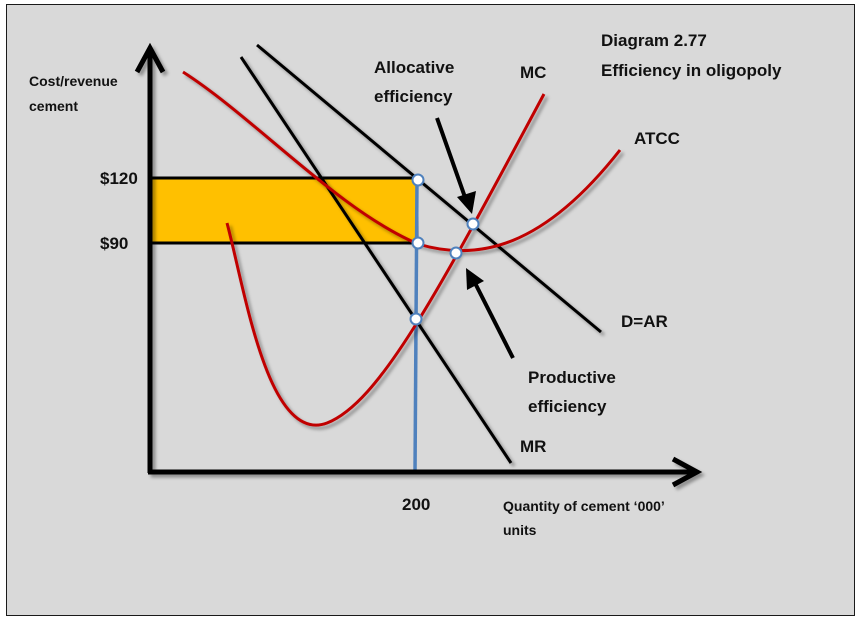 This screenshot has height=623, width=863. I want to click on x-axis-arrowhead, so click(687, 472).